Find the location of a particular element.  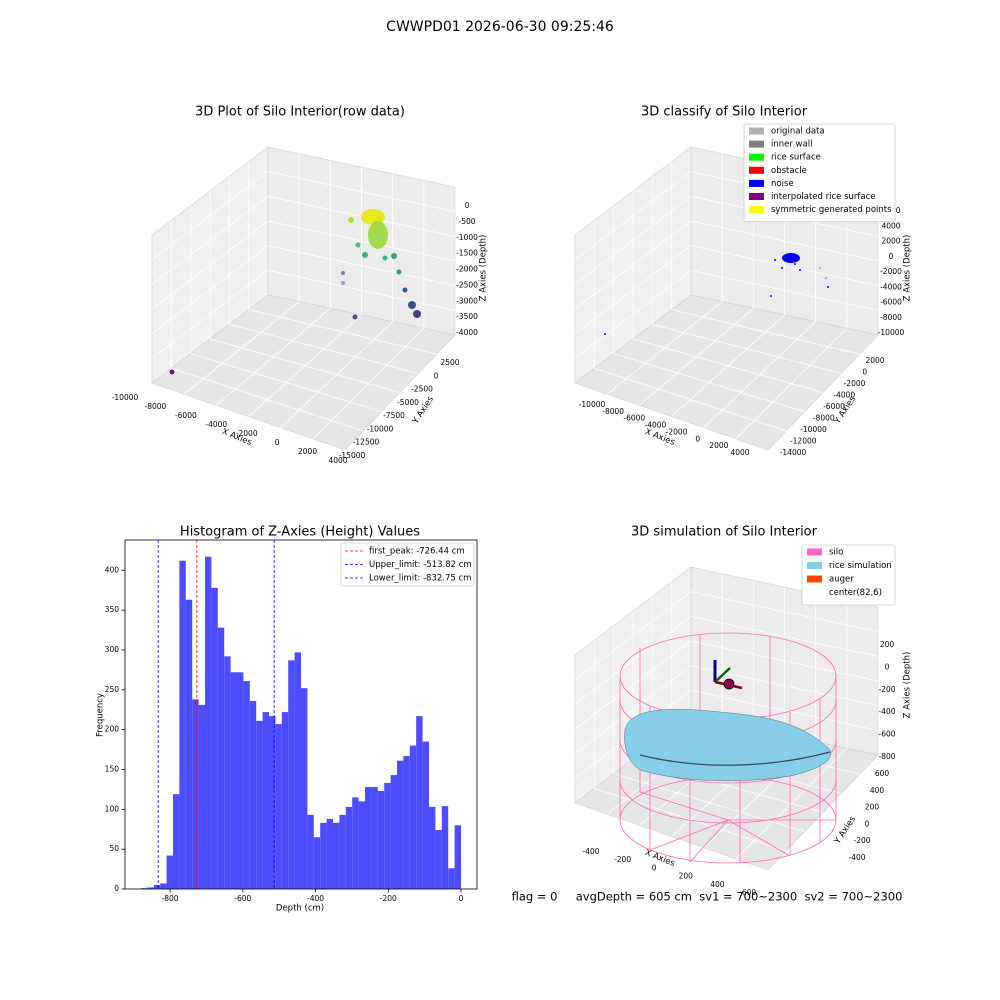

y-tick-label: 300 is located at coordinates (112, 649).